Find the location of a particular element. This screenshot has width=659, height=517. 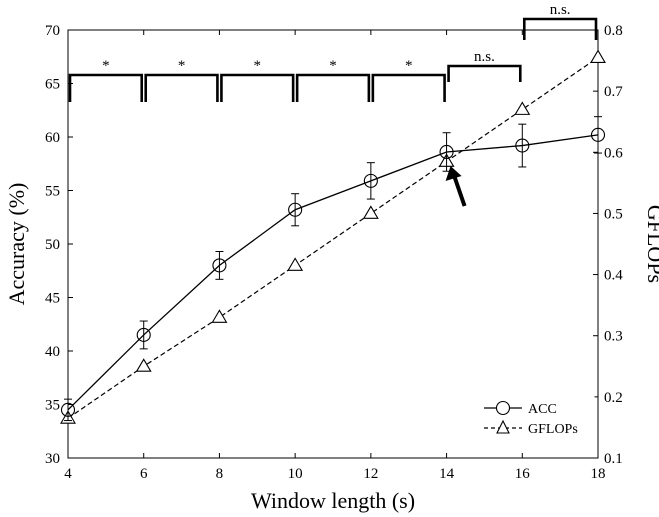

y-left-tick-label: 50 is located at coordinates (52, 245).